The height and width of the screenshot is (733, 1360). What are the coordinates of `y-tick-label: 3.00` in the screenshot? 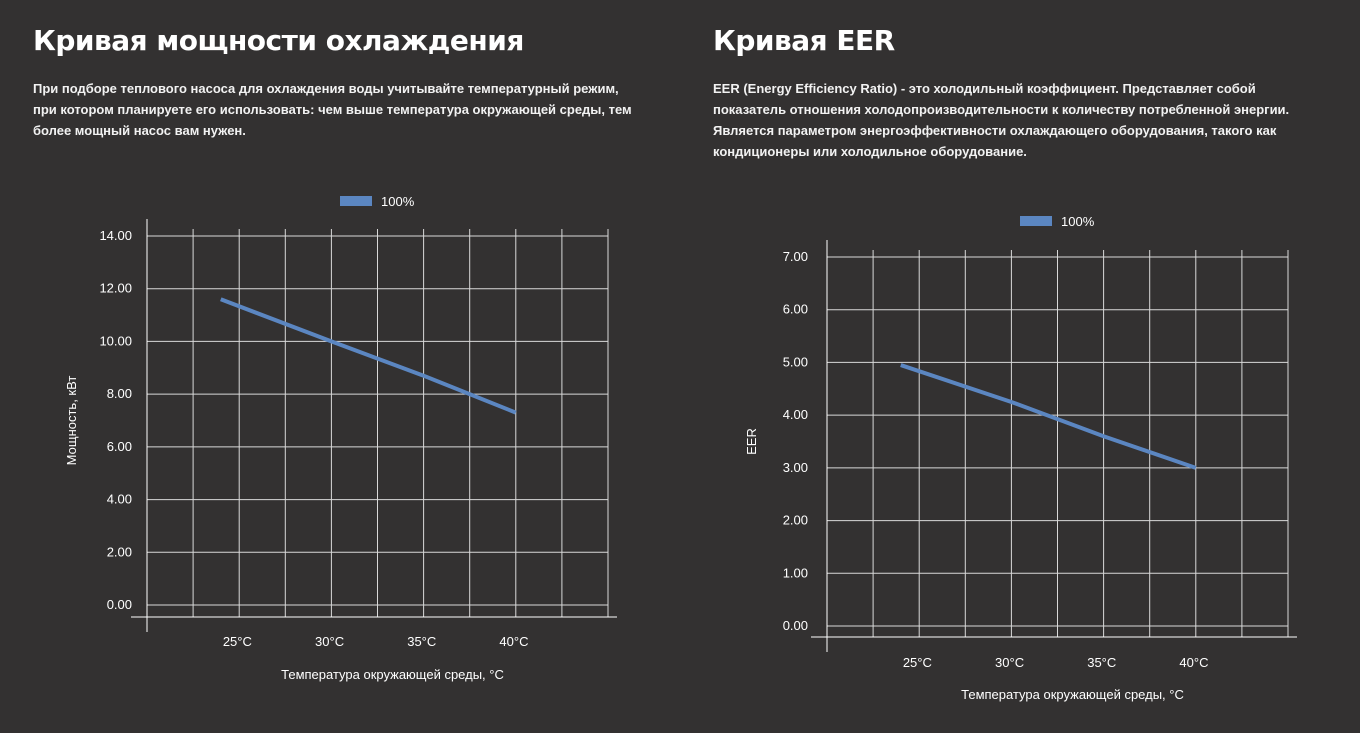 It's located at (795, 467).